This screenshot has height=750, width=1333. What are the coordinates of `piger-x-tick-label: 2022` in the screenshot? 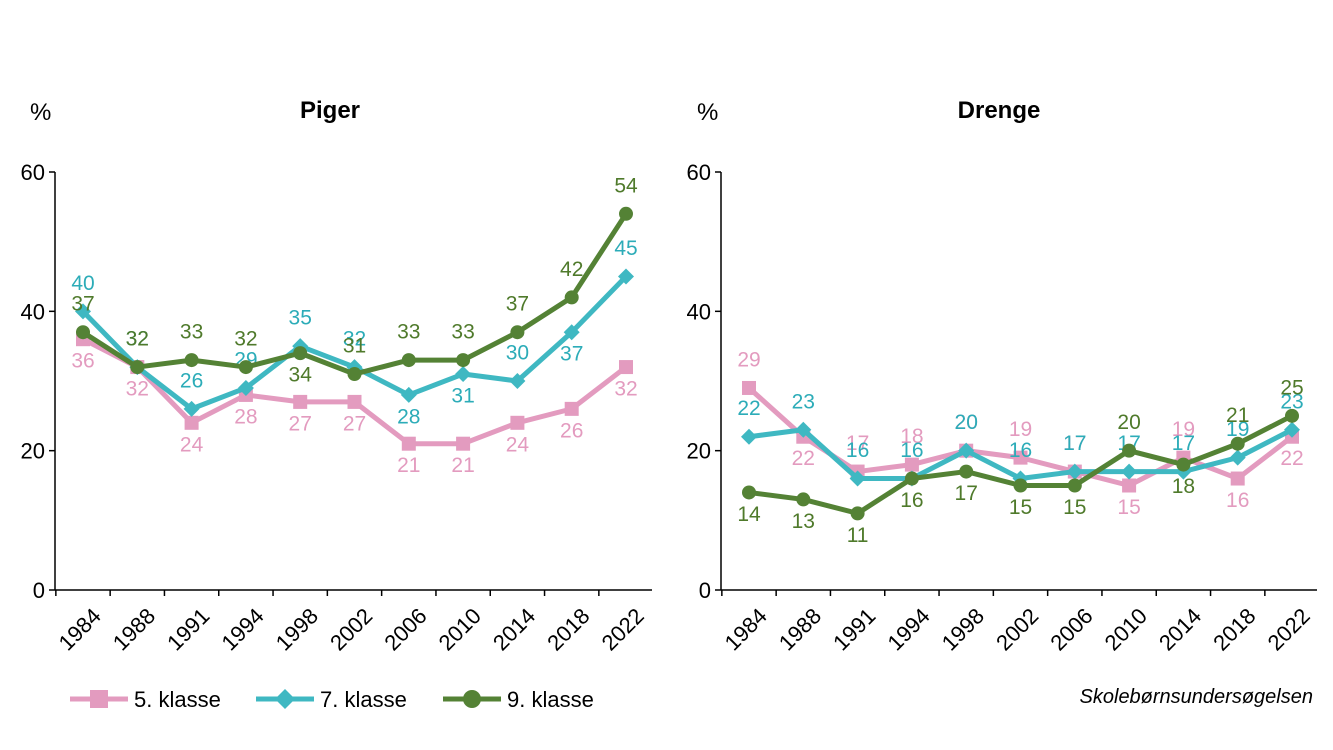 It's located at (623, 629).